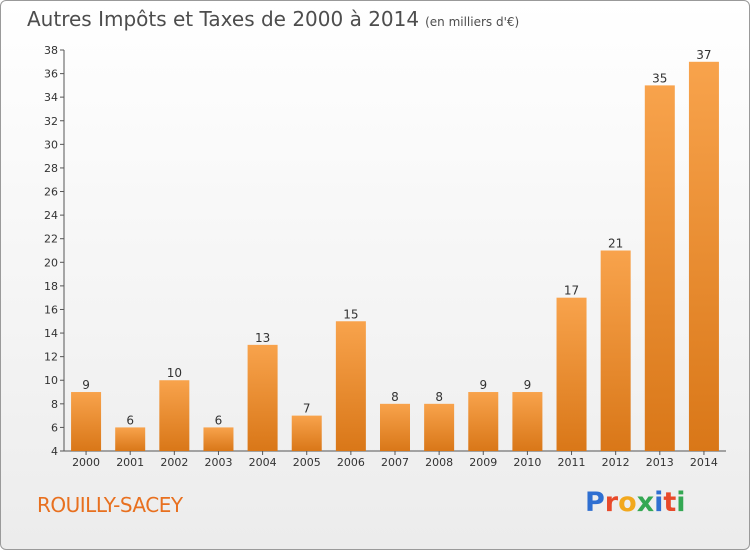  What do you see at coordinates (395, 427) in the screenshot?
I see `bar-2007` at bounding box center [395, 427].